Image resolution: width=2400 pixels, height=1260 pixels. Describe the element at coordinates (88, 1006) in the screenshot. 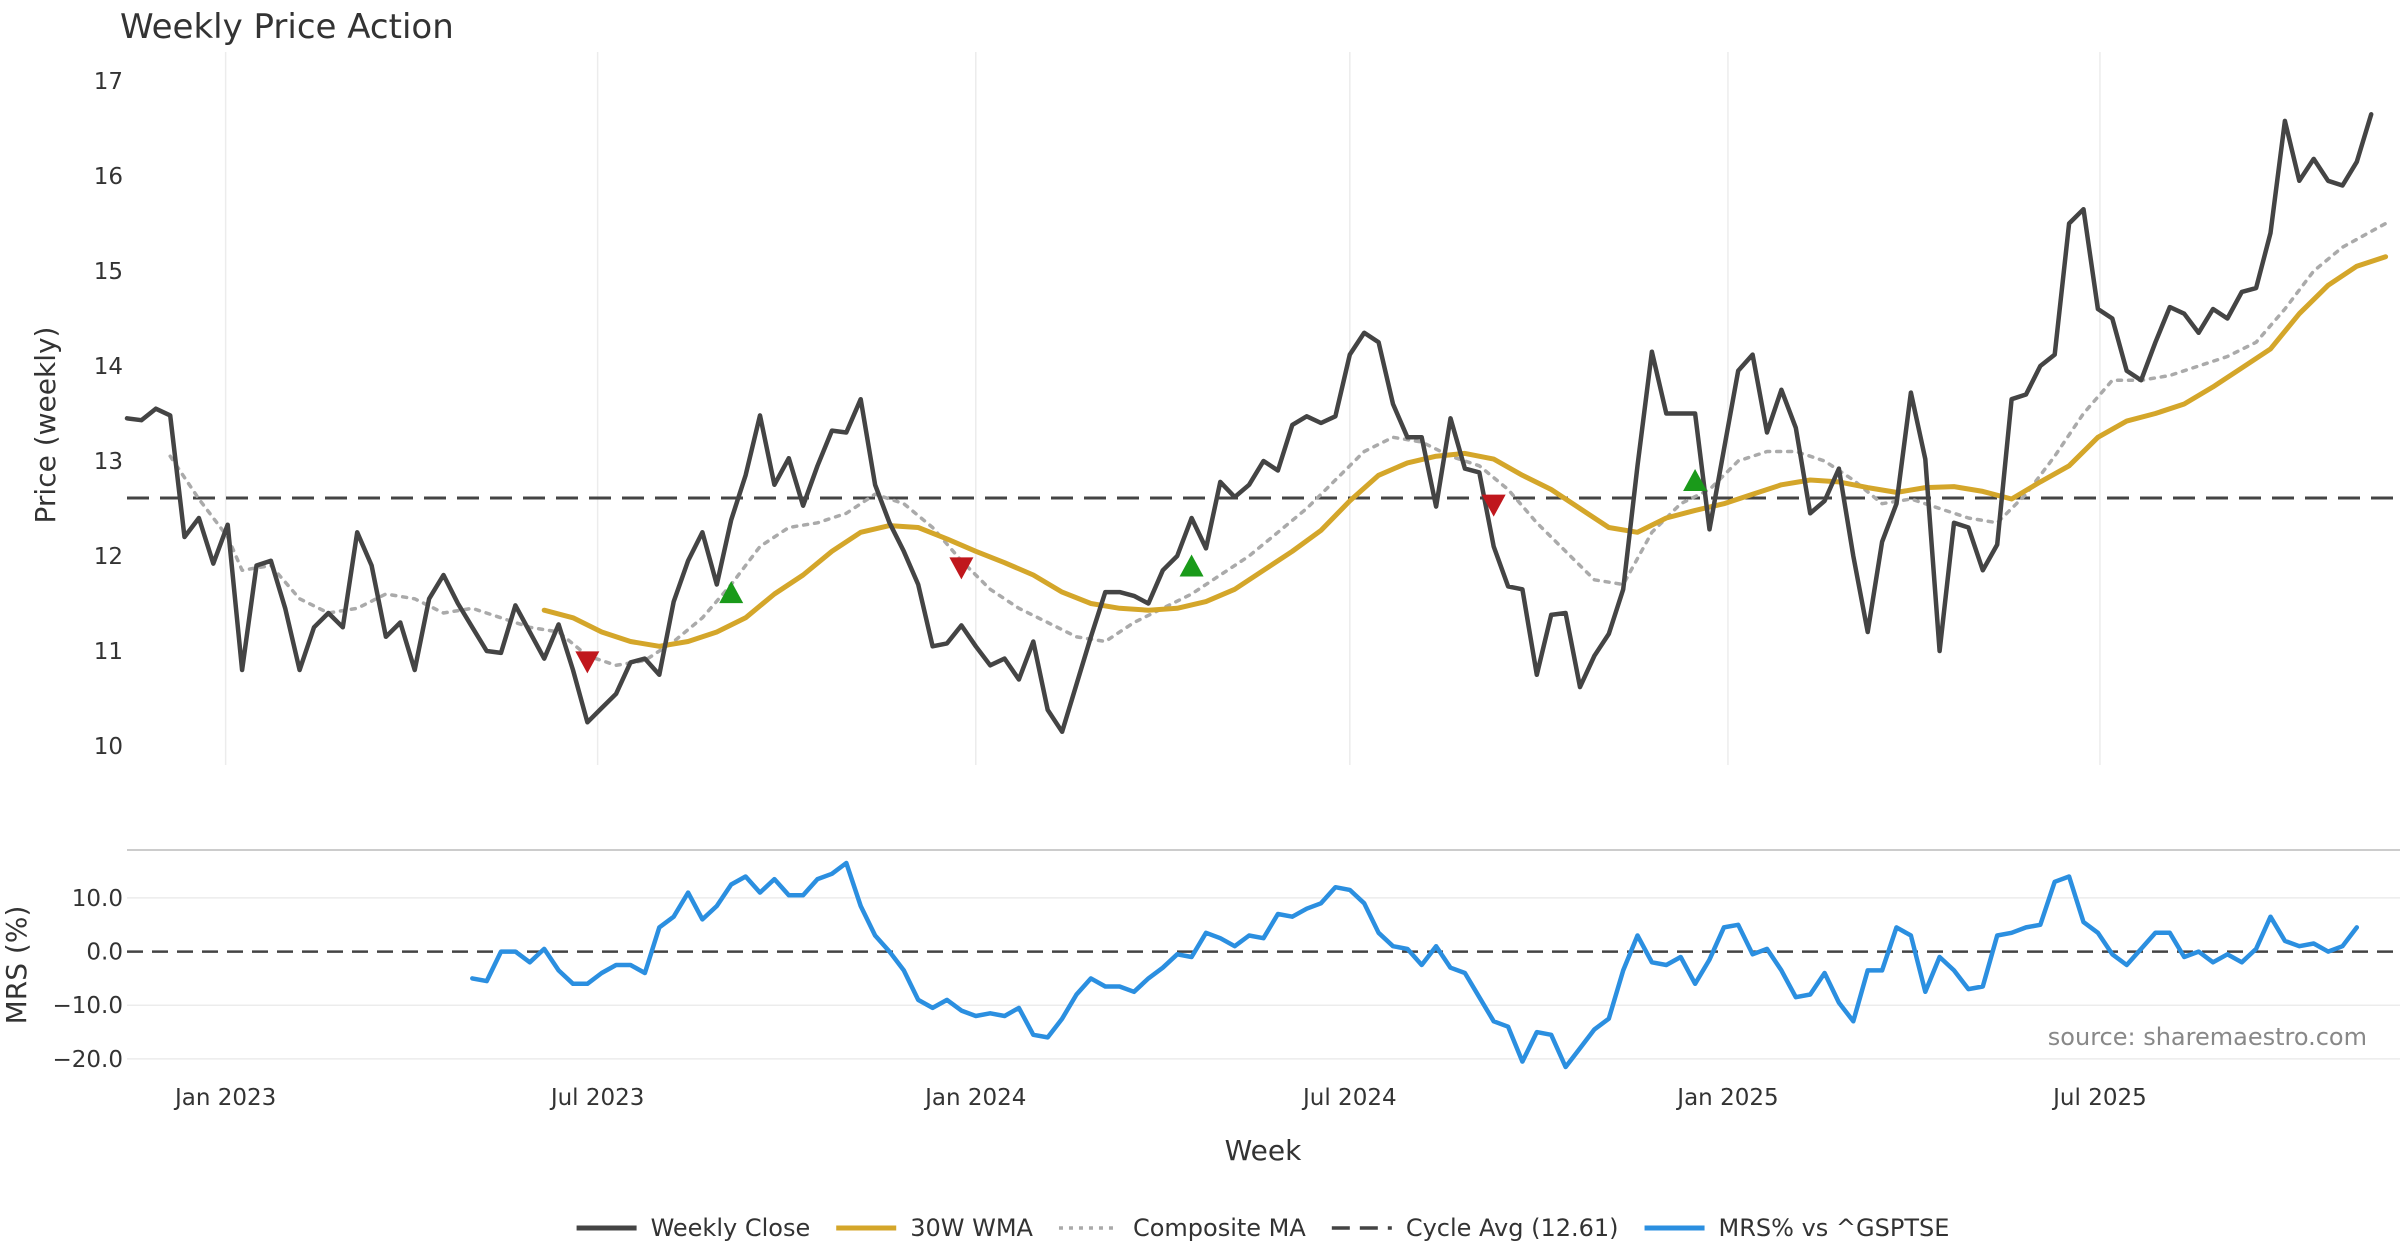

I see `mrs-y-tick-1: −10.0` at that location.